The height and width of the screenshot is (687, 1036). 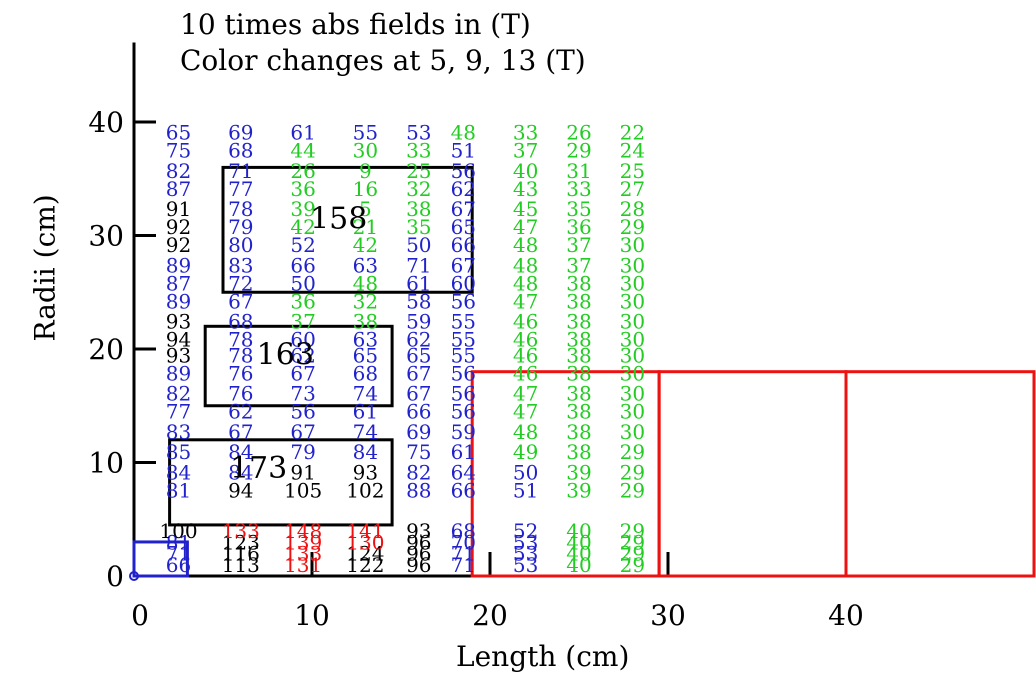 I want to click on data-label: 94, so click(x=240, y=490).